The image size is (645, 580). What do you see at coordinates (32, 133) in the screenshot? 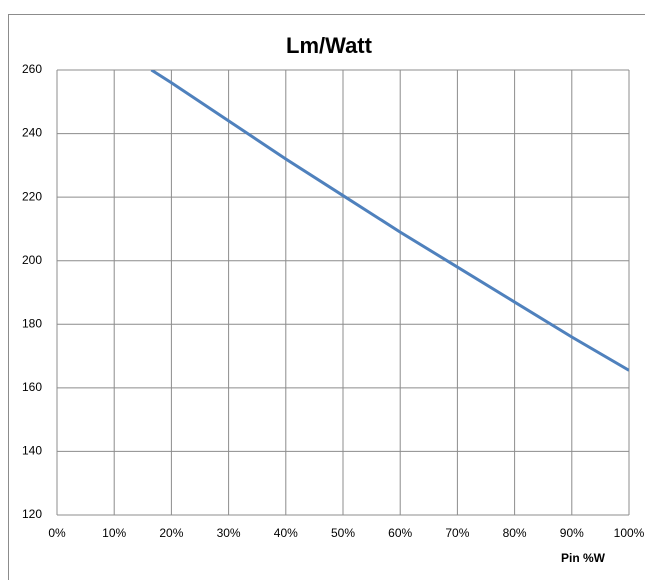
I see `y-tick-label: 240` at bounding box center [32, 133].